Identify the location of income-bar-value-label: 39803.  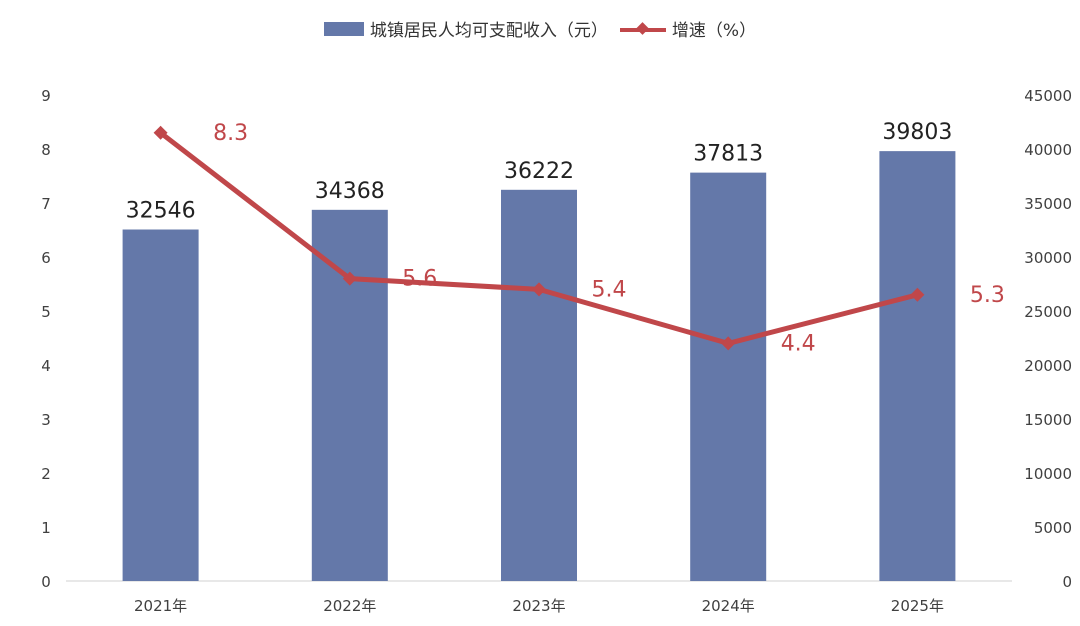
(917, 132).